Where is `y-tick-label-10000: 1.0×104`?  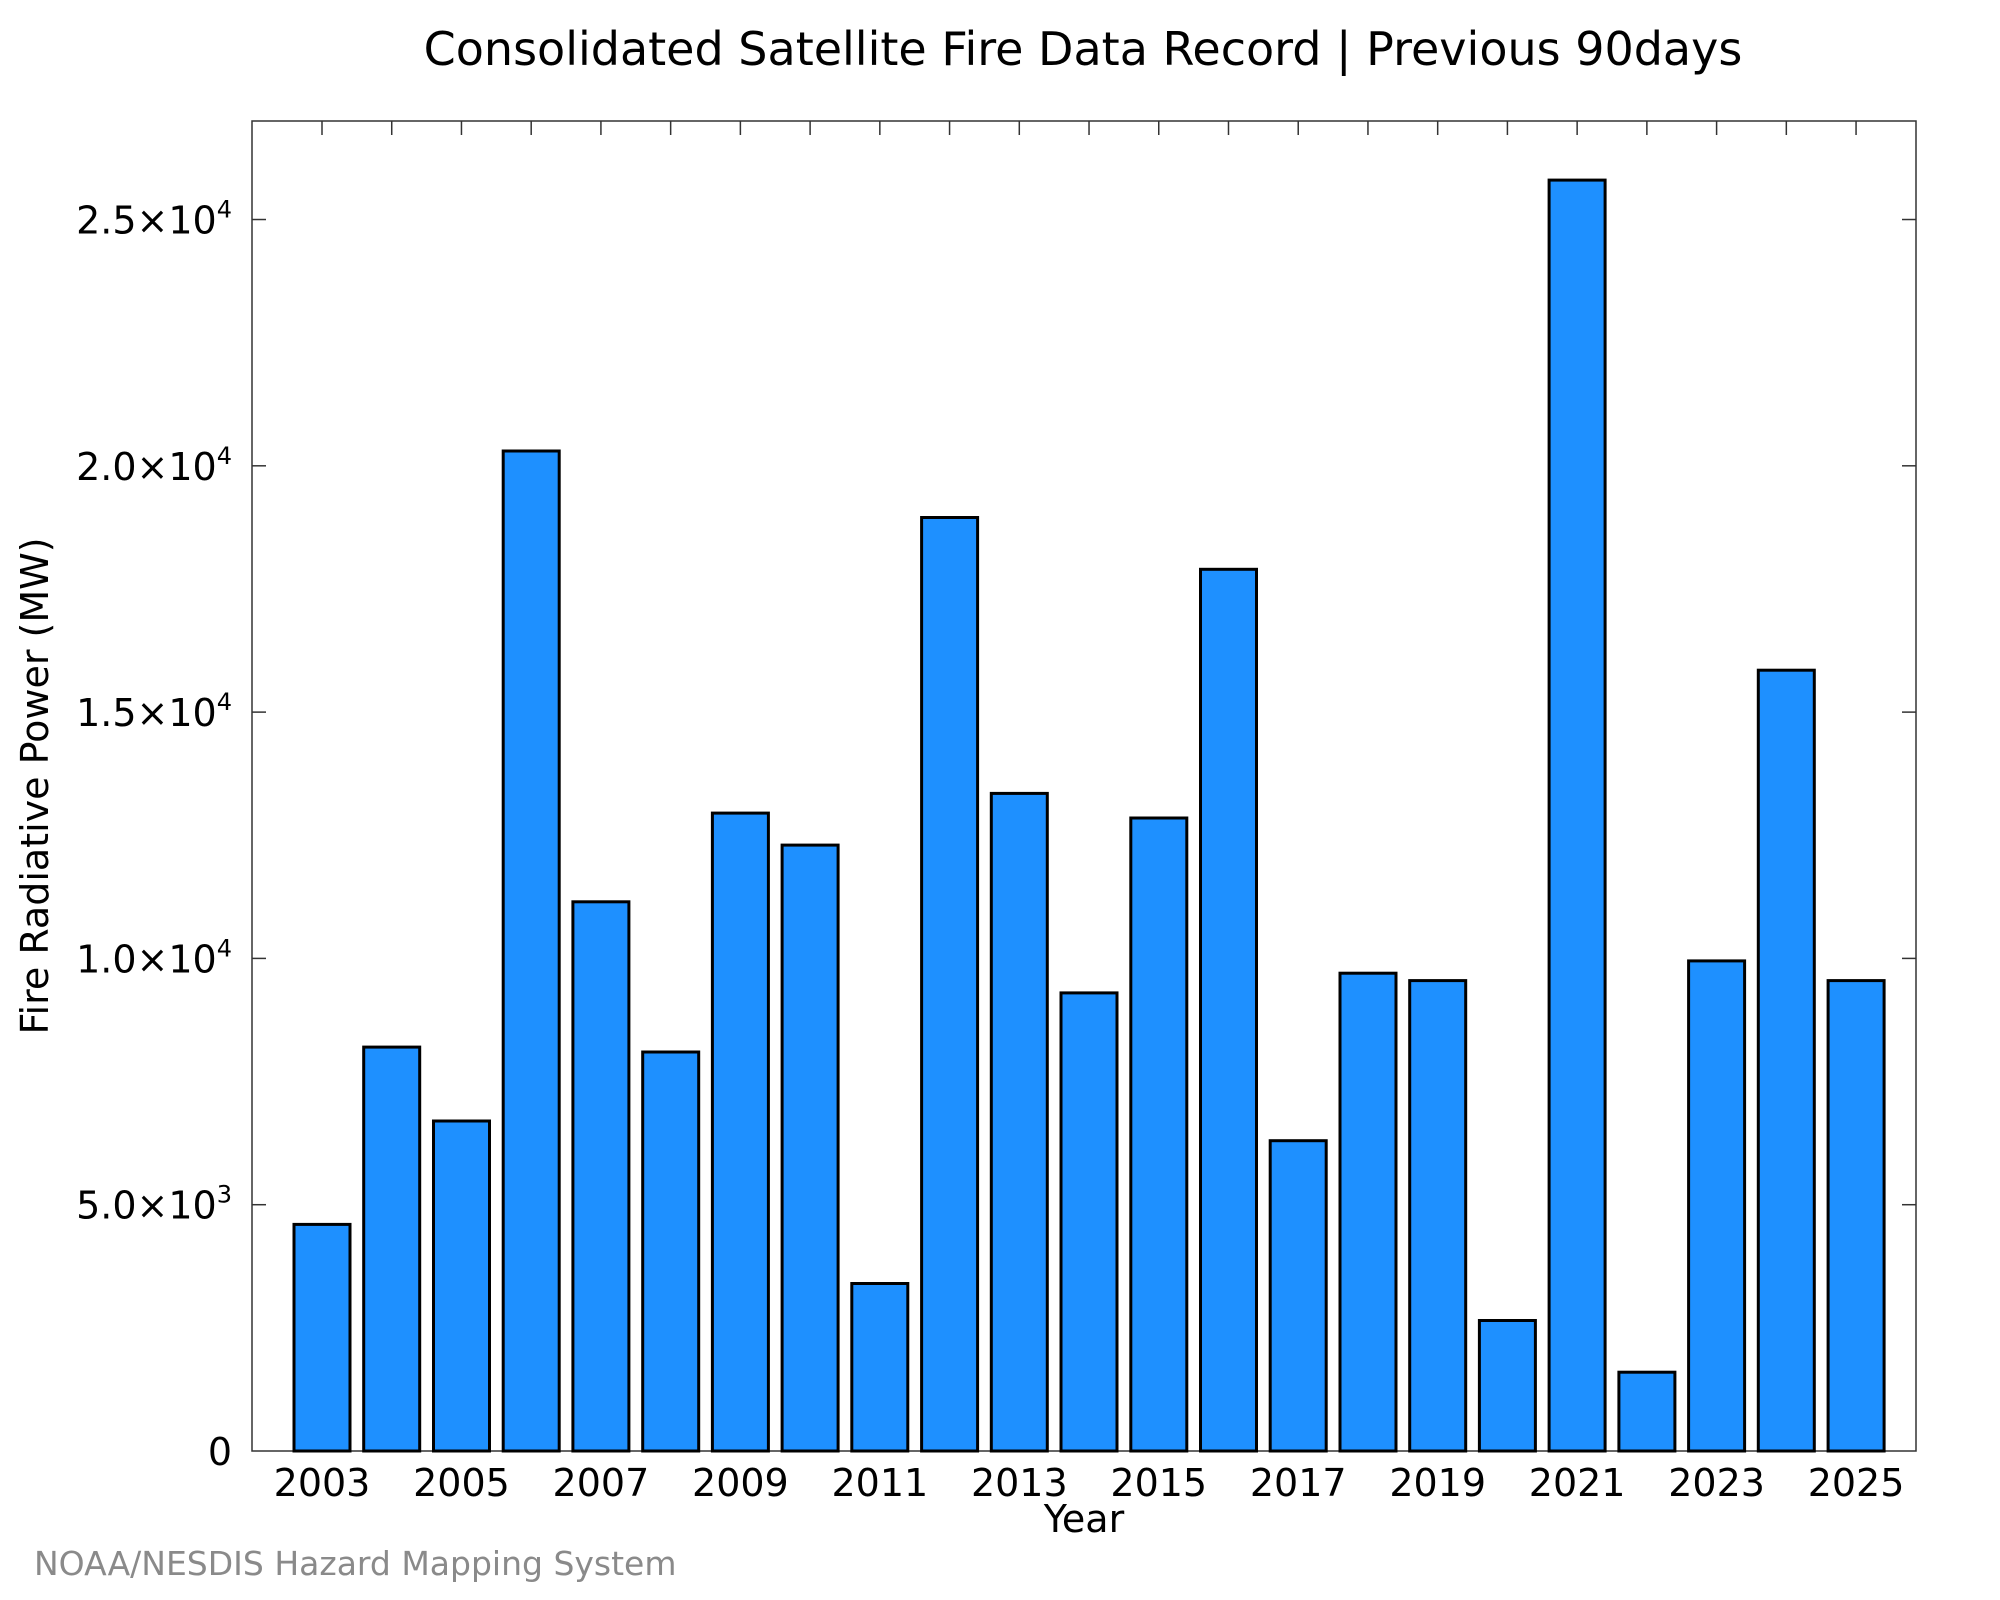
y-tick-label-10000: 1.0×104 is located at coordinates (154, 957).